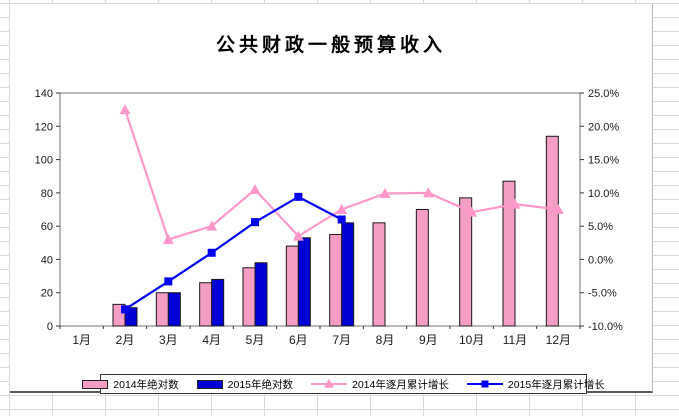 The height and width of the screenshot is (416, 679). I want to click on bar-series-2015年绝对数, so click(239, 274).